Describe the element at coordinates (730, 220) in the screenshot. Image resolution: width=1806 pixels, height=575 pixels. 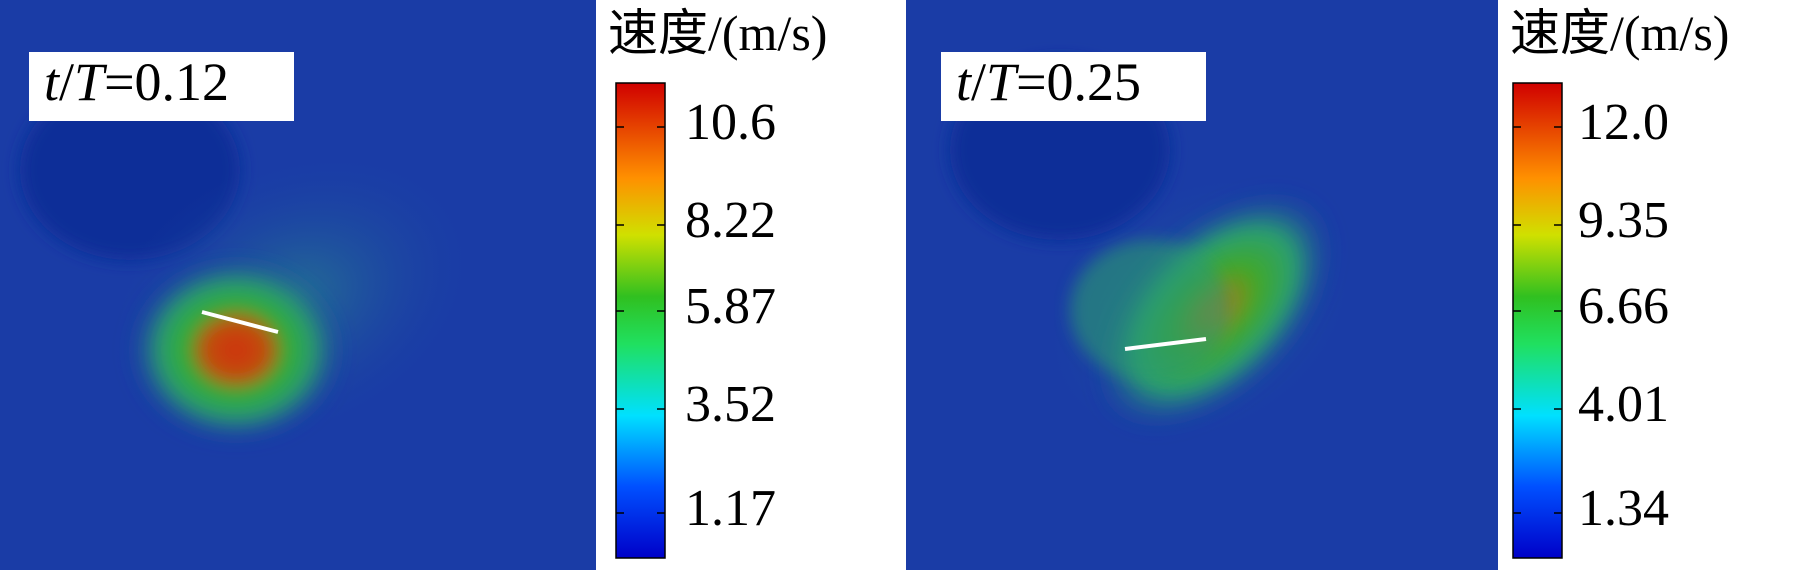
I see `colorbar-tick-label: 8.22` at that location.